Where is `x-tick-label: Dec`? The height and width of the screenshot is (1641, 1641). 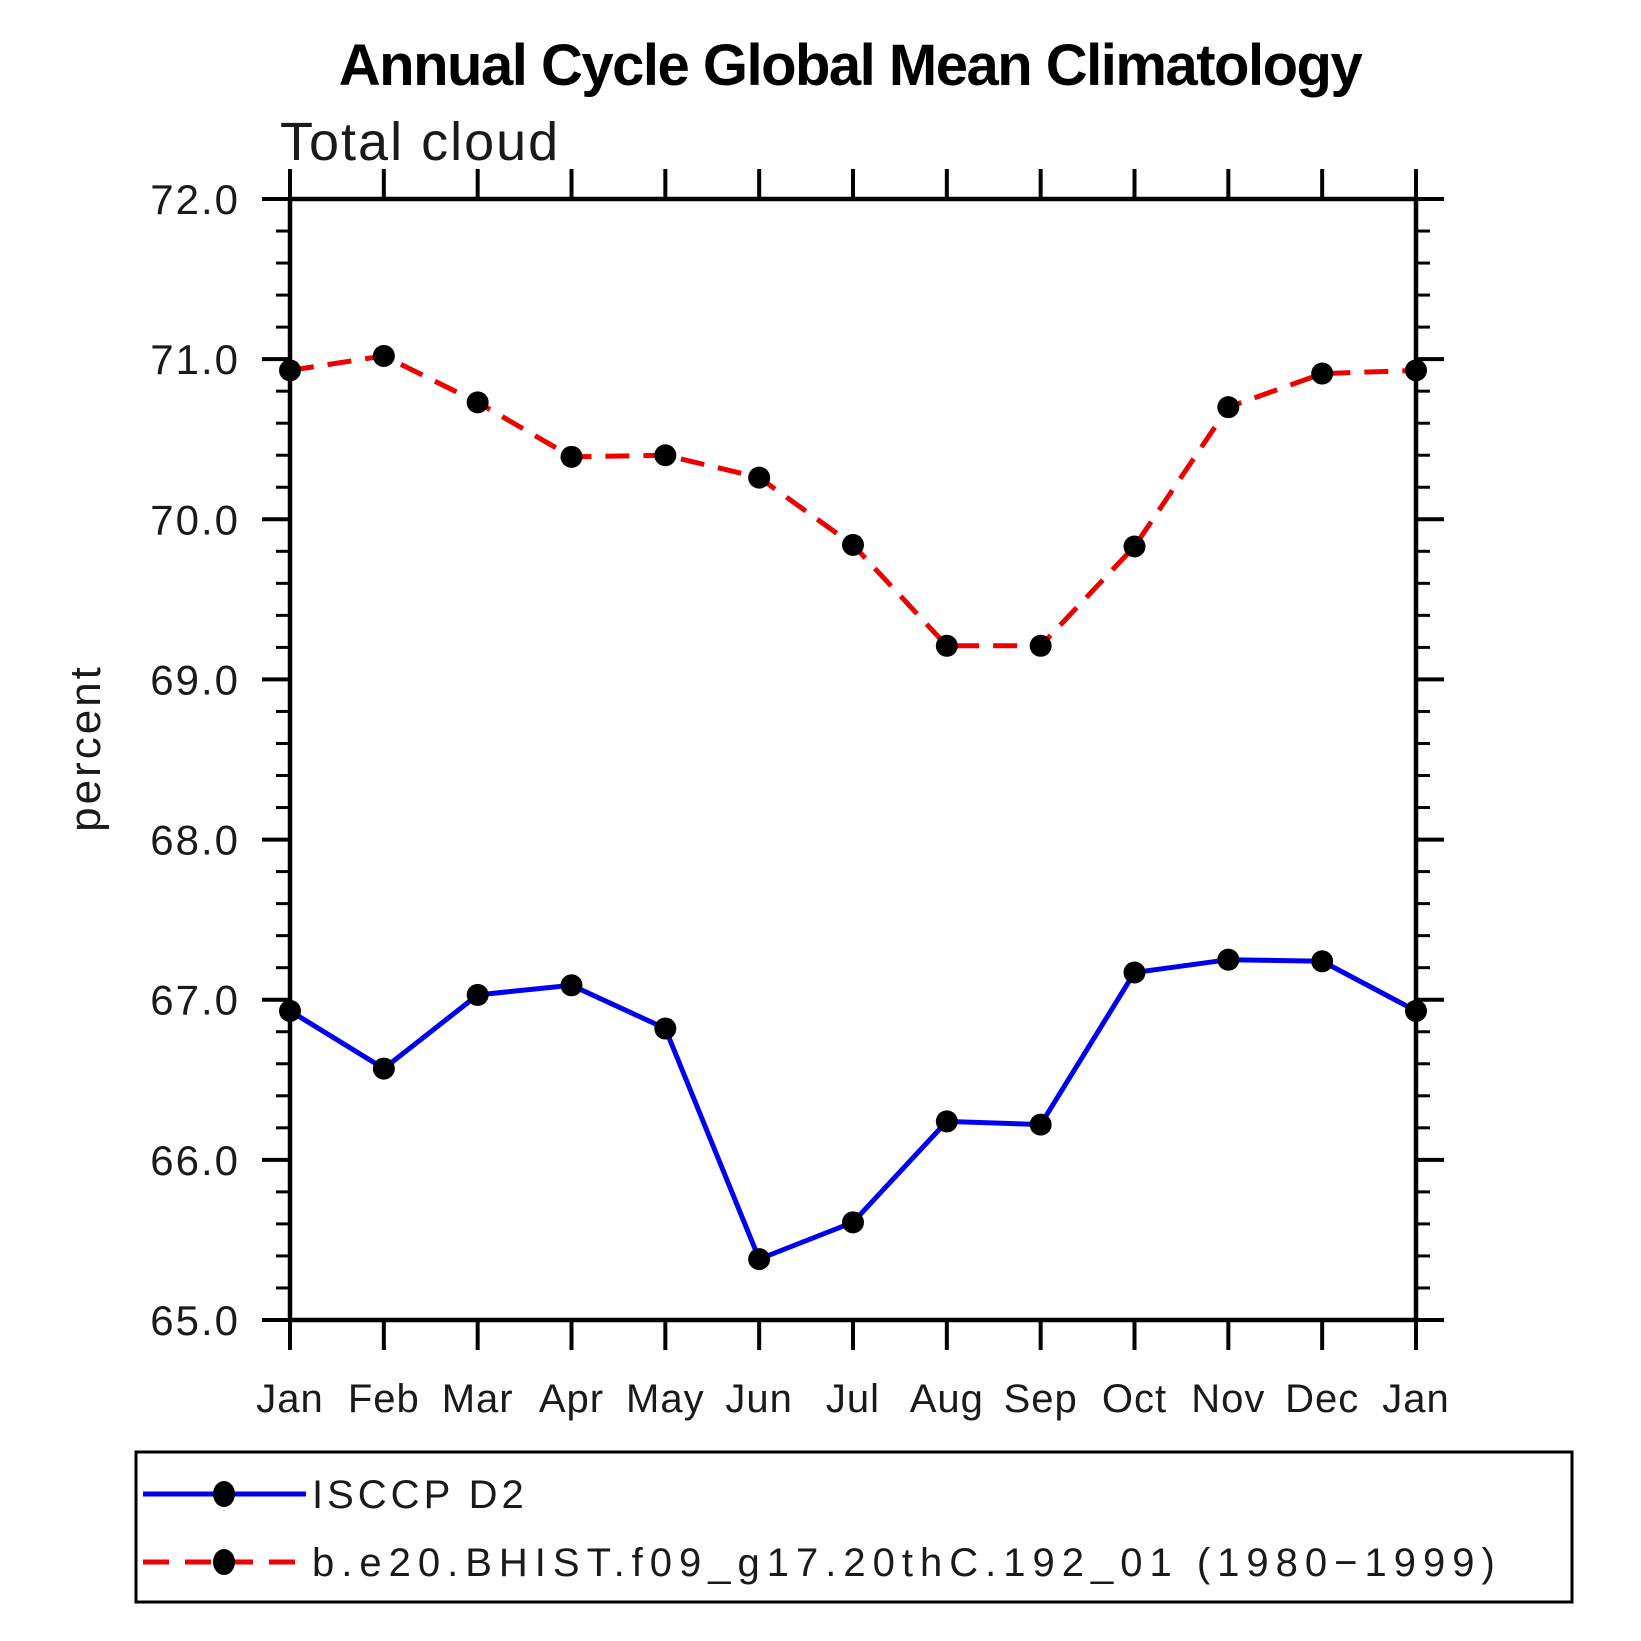
x-tick-label: Dec is located at coordinates (1322, 1399).